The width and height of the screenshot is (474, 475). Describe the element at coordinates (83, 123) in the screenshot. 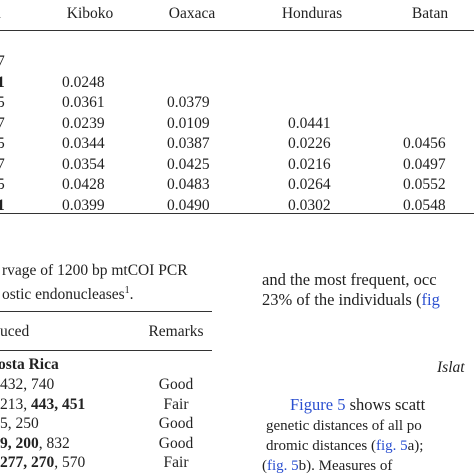

I see `cell: 0.0239` at that location.